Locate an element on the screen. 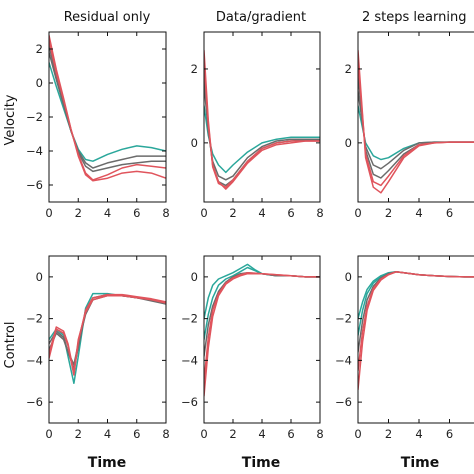  col-title-residual: Residual only is located at coordinates (107, 17).